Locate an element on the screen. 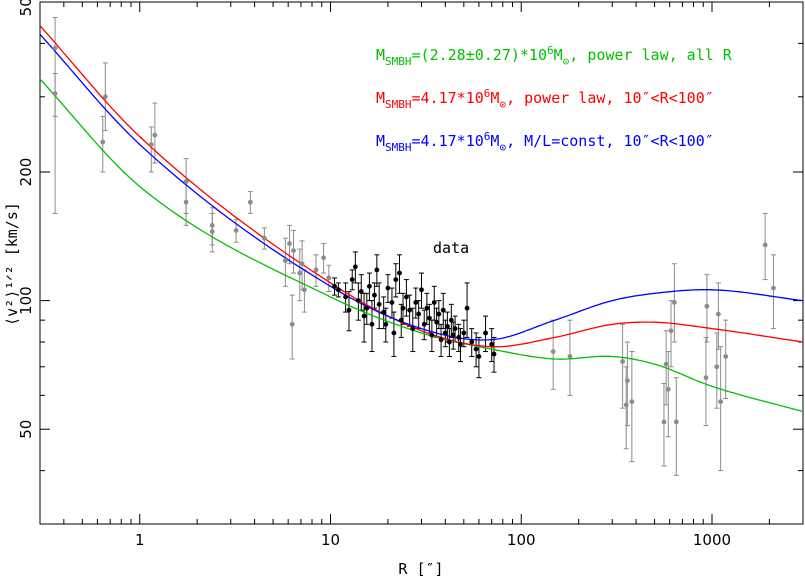 The image size is (805, 581). red-legend-entry: MSMBH=4.17*106M⊙, power law, 10″<R<100″ is located at coordinates (545, 99).